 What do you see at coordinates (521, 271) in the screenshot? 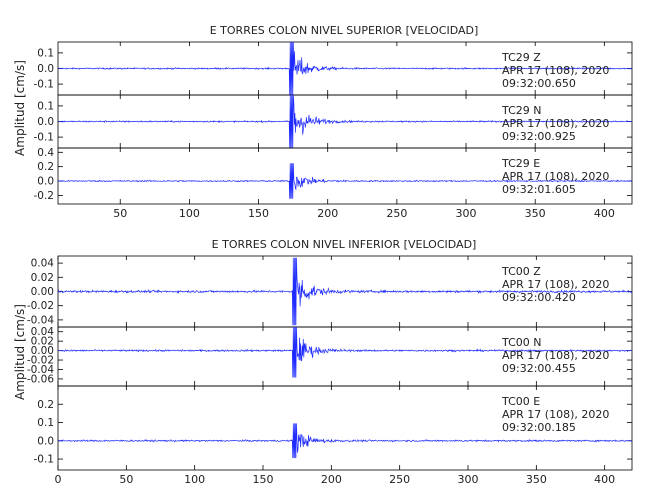
I see `station-channel-label: TC00 Z` at bounding box center [521, 271].